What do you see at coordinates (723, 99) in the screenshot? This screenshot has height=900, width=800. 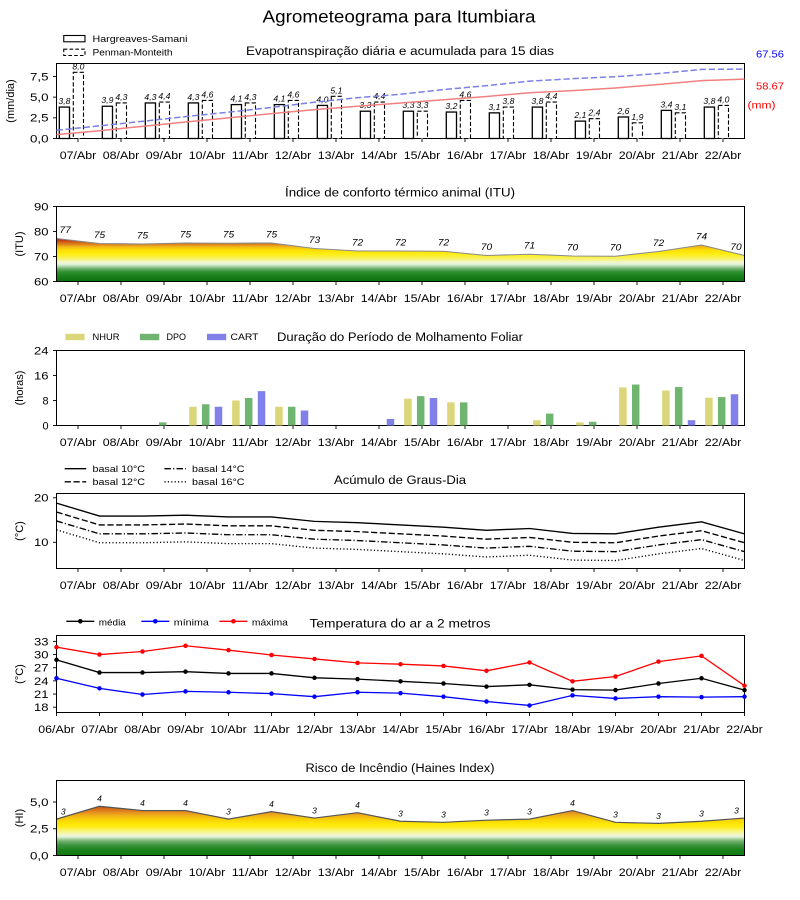 I see `svg-text: 4,0` at bounding box center [723, 99].